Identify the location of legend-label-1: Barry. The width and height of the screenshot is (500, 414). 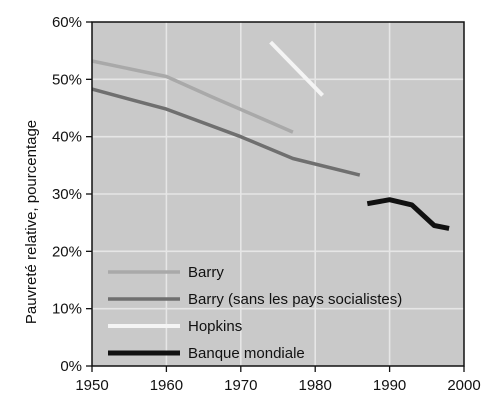
(206, 272).